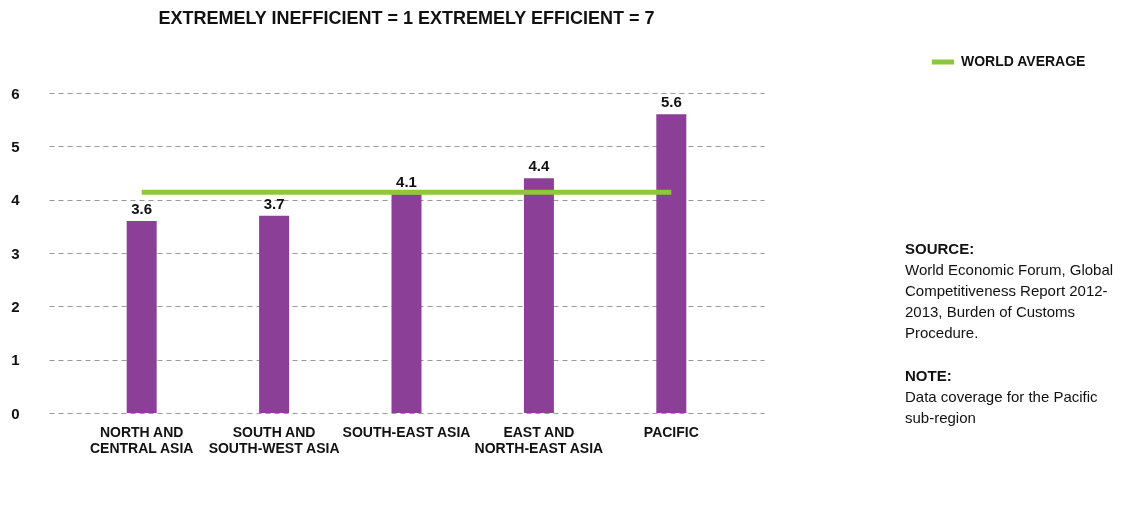 This screenshot has width=1137, height=507. What do you see at coordinates (16, 200) in the screenshot?
I see `y-tick-label: 4` at bounding box center [16, 200].